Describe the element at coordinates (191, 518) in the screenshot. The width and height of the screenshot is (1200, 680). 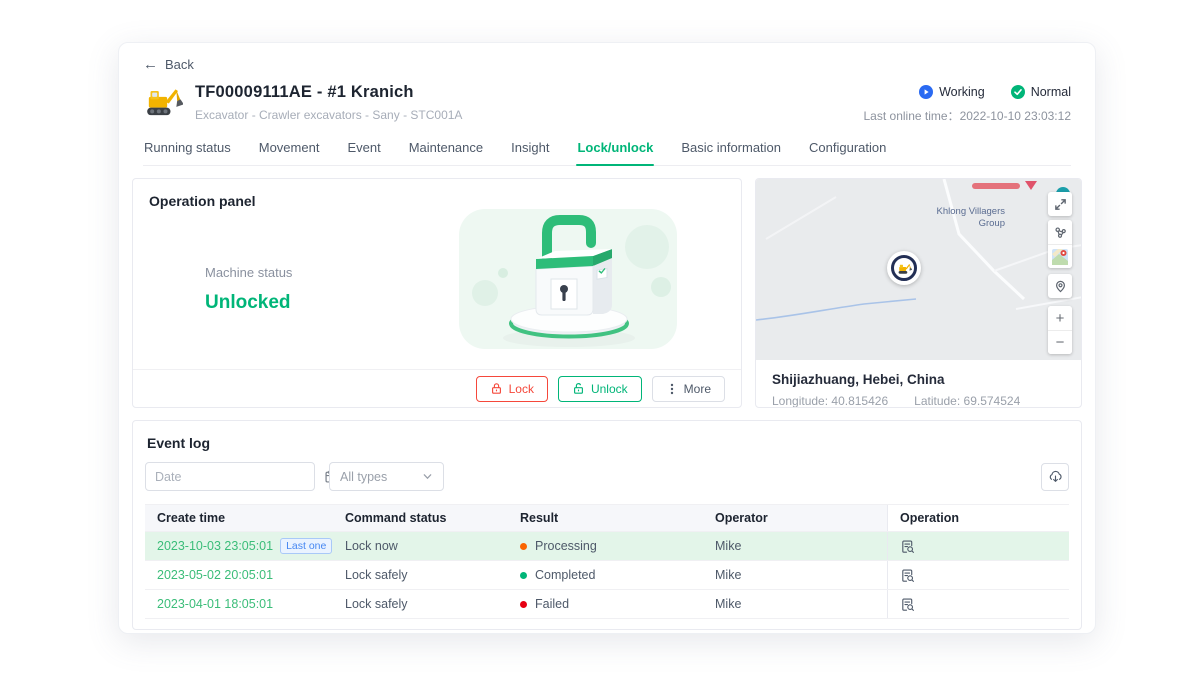
I see `column-header-create-time: Create time` at that location.